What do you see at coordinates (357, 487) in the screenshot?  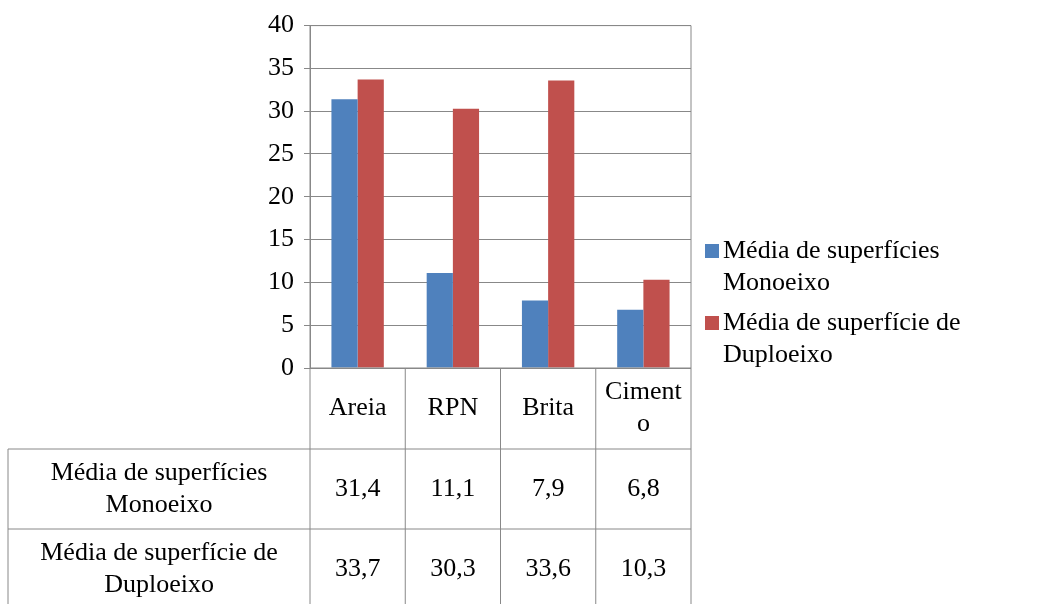 I see `data-label: 31,4` at bounding box center [357, 487].